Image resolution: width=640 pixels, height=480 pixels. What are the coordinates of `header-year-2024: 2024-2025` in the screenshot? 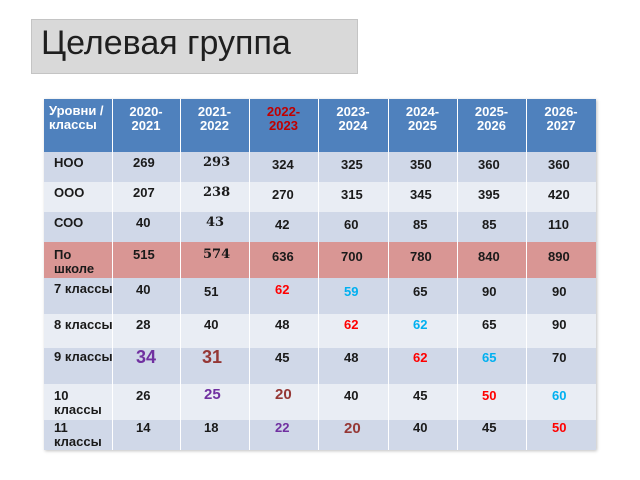 It's located at (422, 118).